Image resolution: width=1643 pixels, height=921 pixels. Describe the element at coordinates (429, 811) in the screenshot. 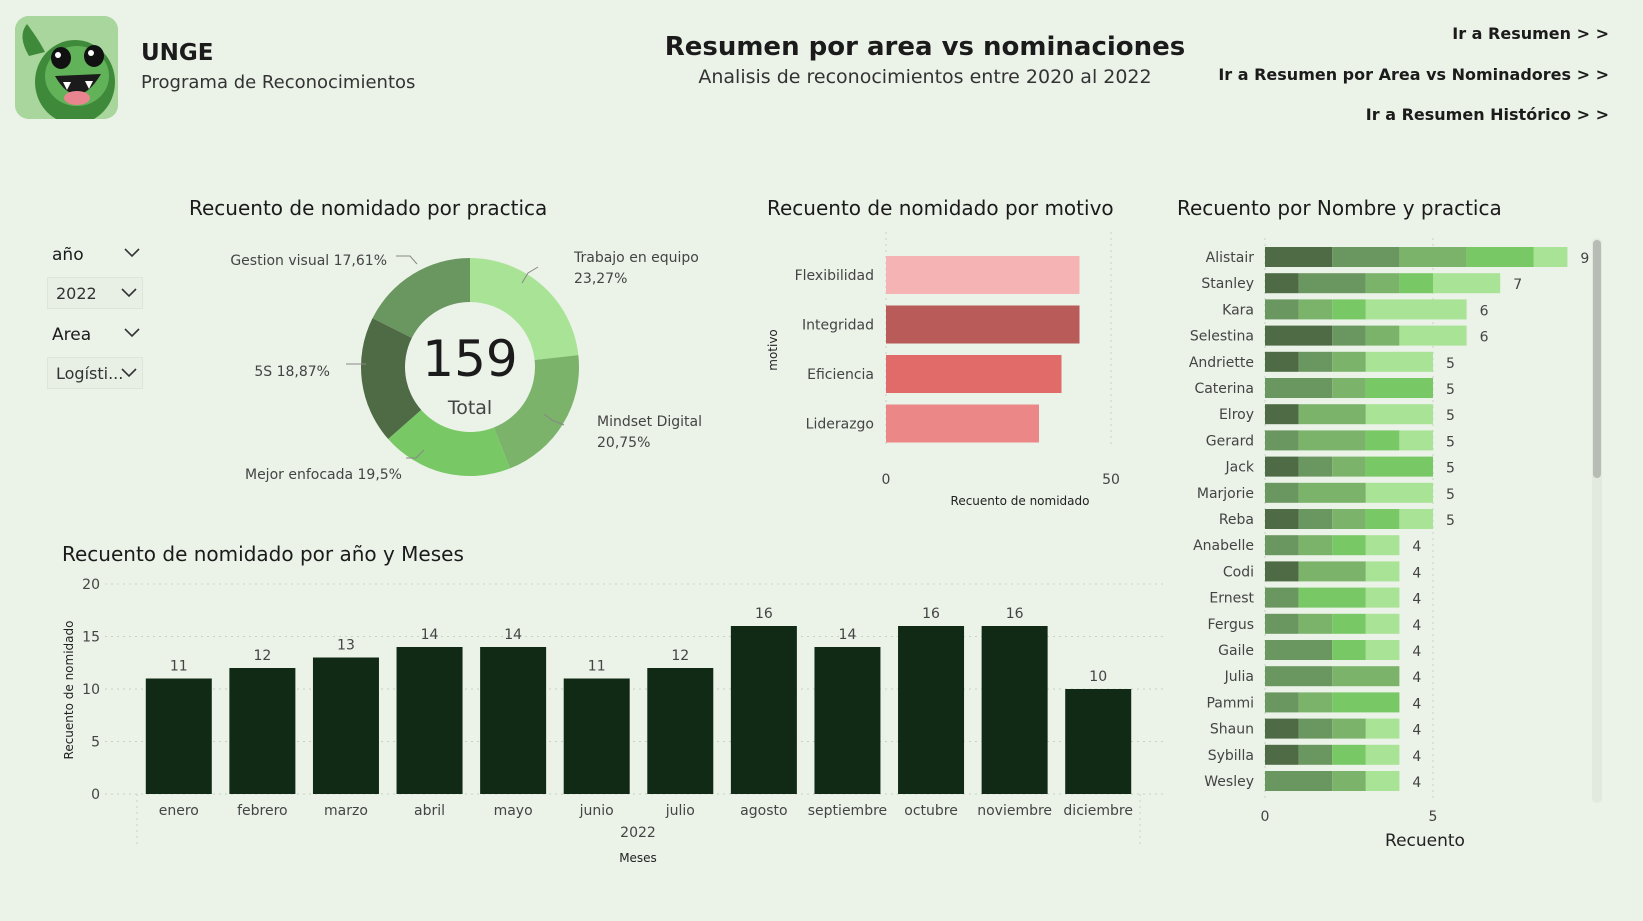

I see `month-category-label: abril` at that location.